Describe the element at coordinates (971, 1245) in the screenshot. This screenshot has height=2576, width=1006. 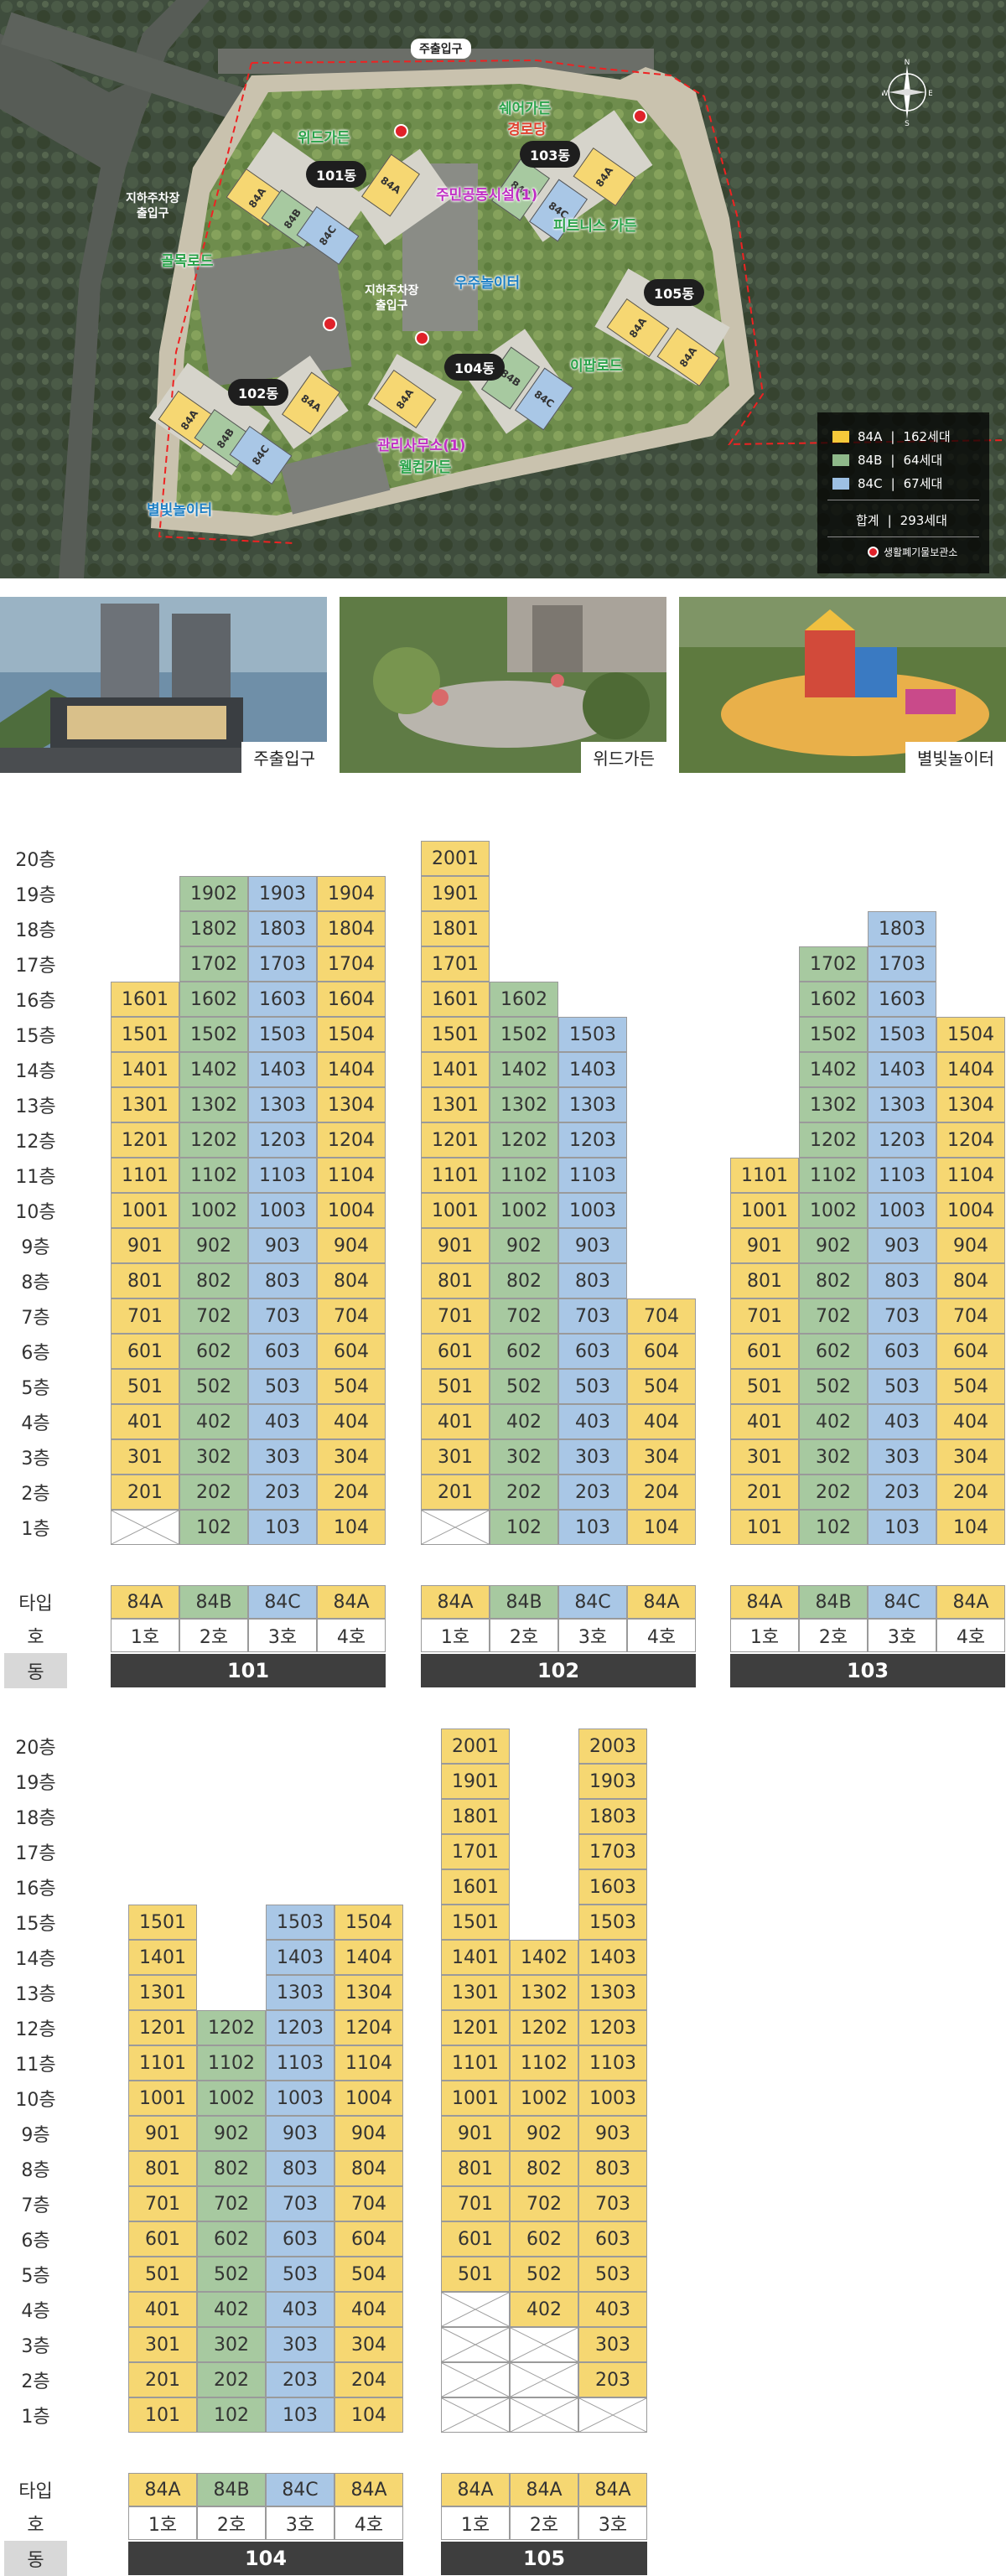
I see `unit-cell: 904` at that location.